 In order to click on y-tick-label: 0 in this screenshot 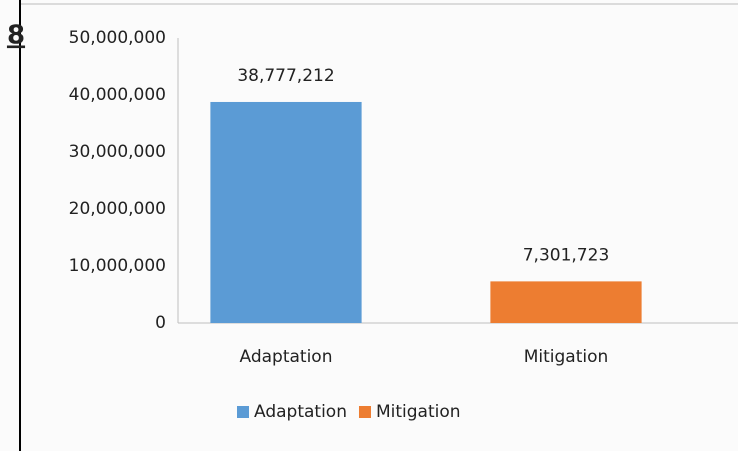, I will do `click(160, 323)`.